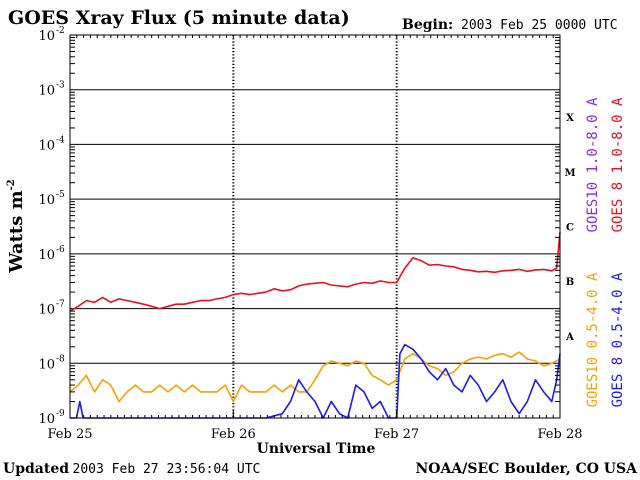 The height and width of the screenshot is (480, 640). I want to click on begin-value: 2003 Feb 25 0000 UTC, so click(539, 25).